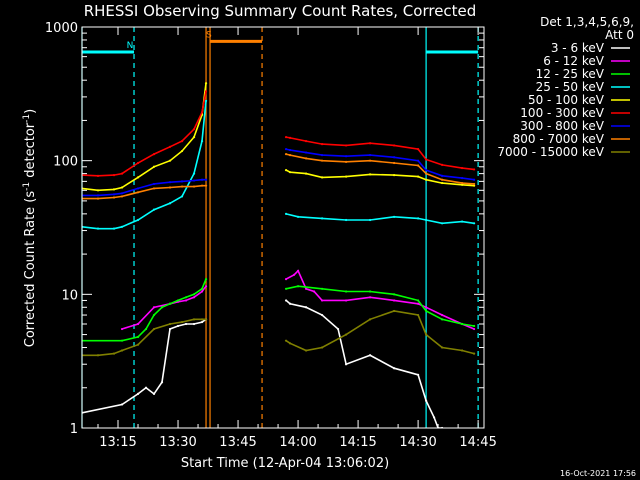  I want to click on y-tick-label-0: 1, so click(74, 429).